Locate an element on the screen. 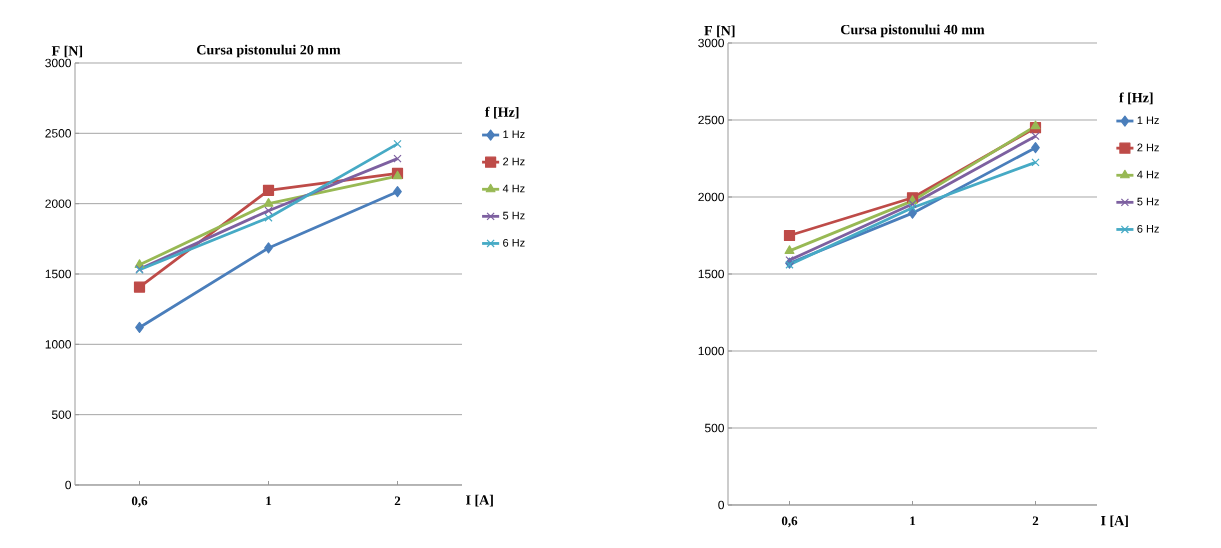 The width and height of the screenshot is (1221, 548). chart-title: Cursa pistonului 40 mm is located at coordinates (913, 31).